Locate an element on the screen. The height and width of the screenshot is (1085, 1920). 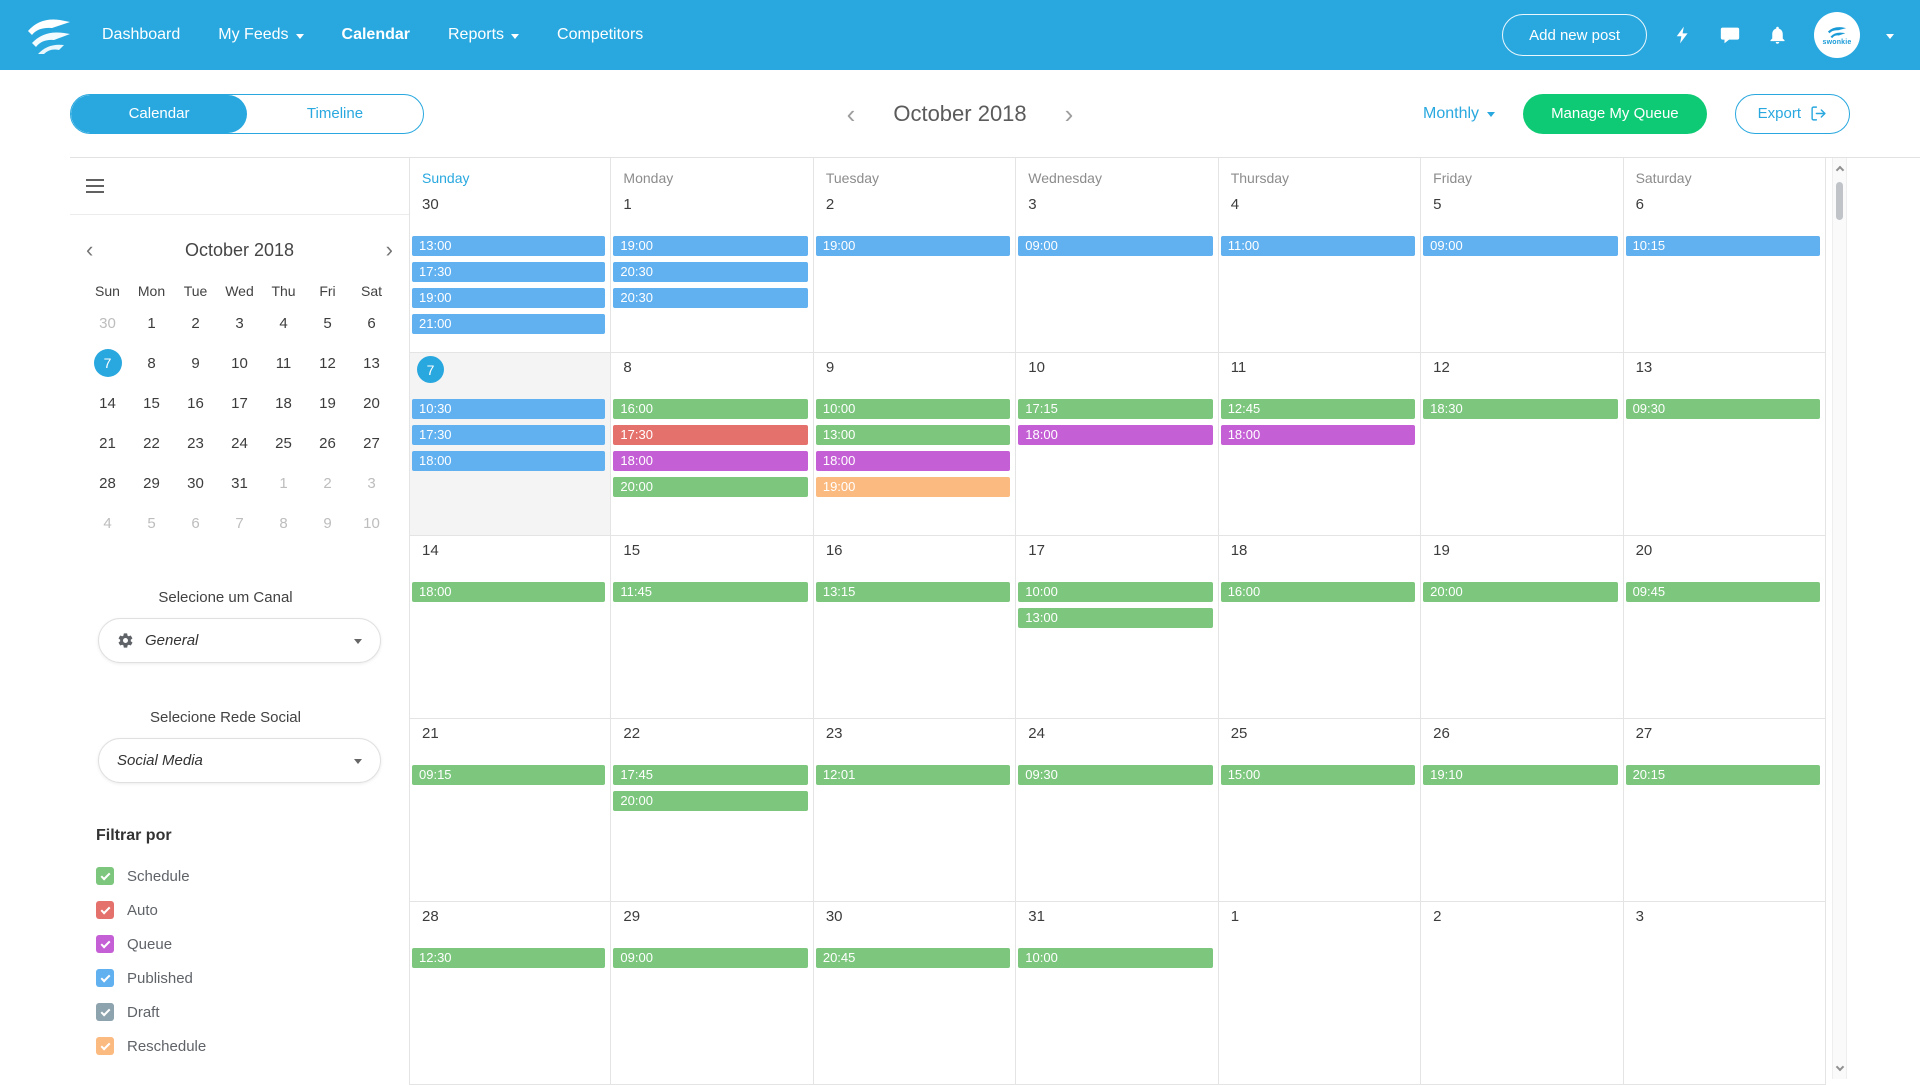
calendar-cell: 11 12:45 18:00 is located at coordinates (1320, 444).